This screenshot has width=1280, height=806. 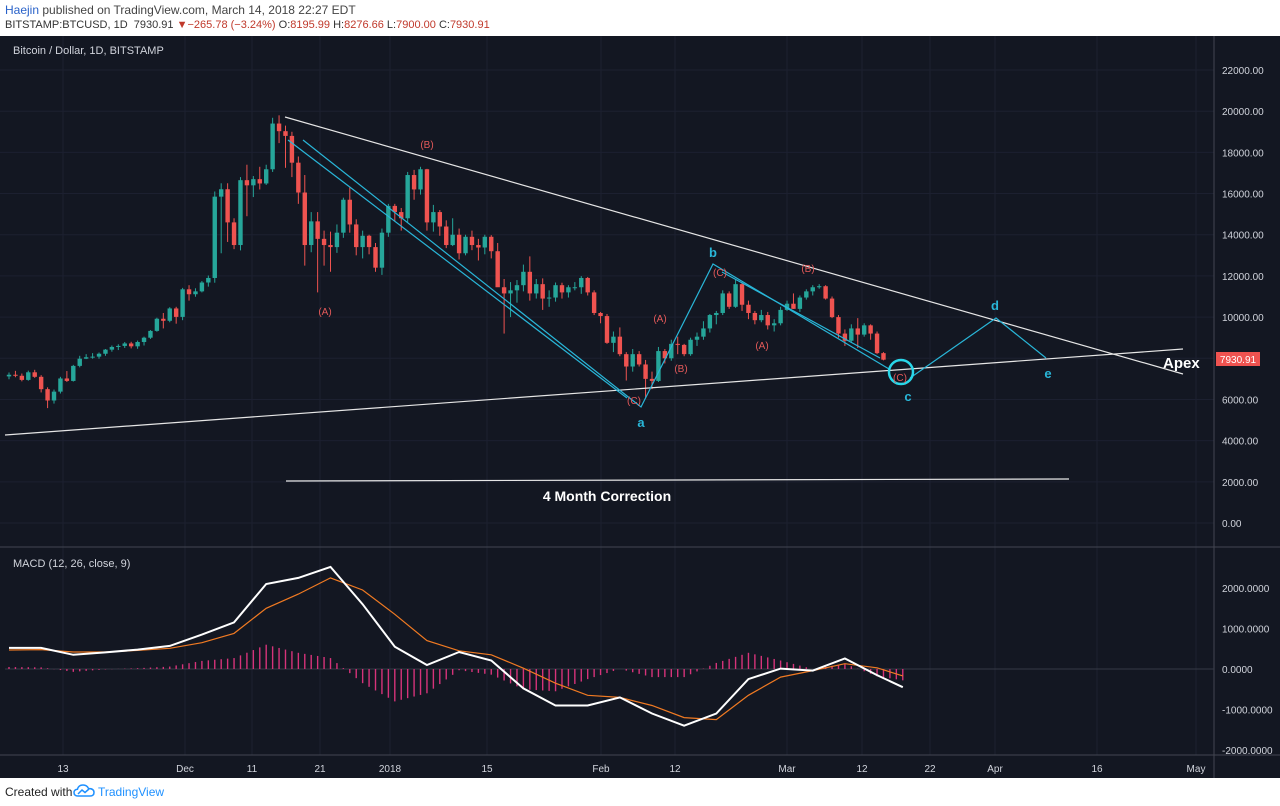 I want to click on time-tick-label: 12, so click(x=675, y=769).